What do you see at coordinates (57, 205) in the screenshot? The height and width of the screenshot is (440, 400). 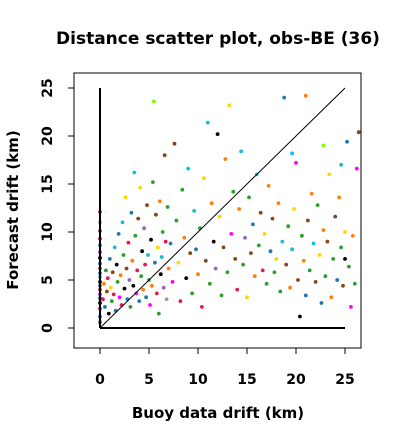 I see `y-axis-ticks: 0 5 10 15 20 25` at bounding box center [57, 205].